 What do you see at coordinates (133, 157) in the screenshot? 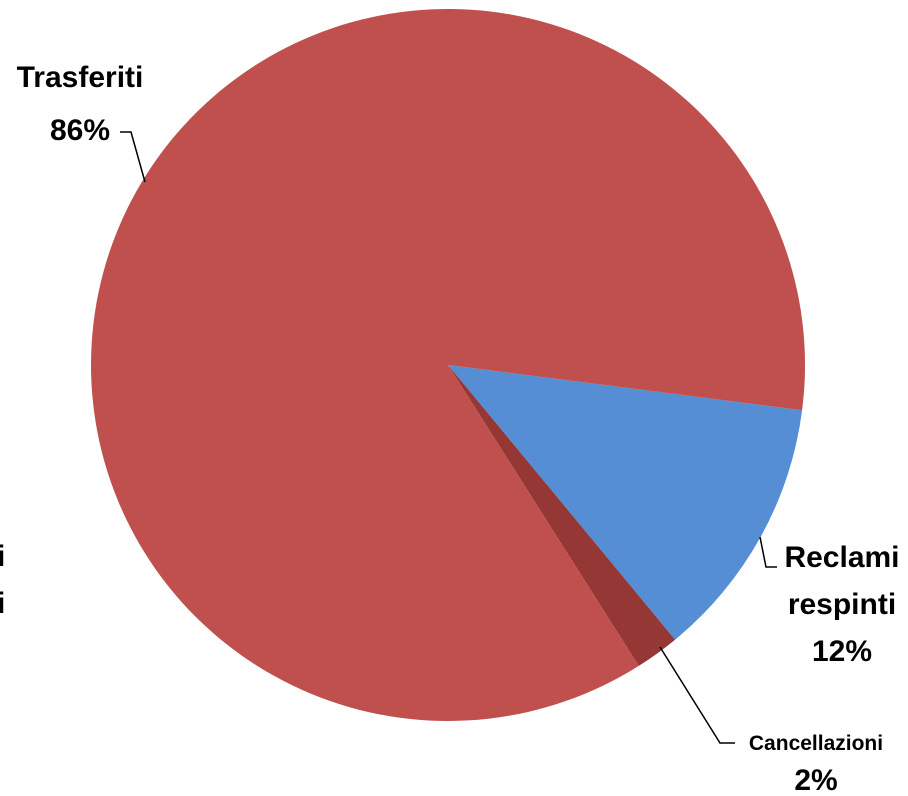
I see `leader-line-trasferiti` at bounding box center [133, 157].